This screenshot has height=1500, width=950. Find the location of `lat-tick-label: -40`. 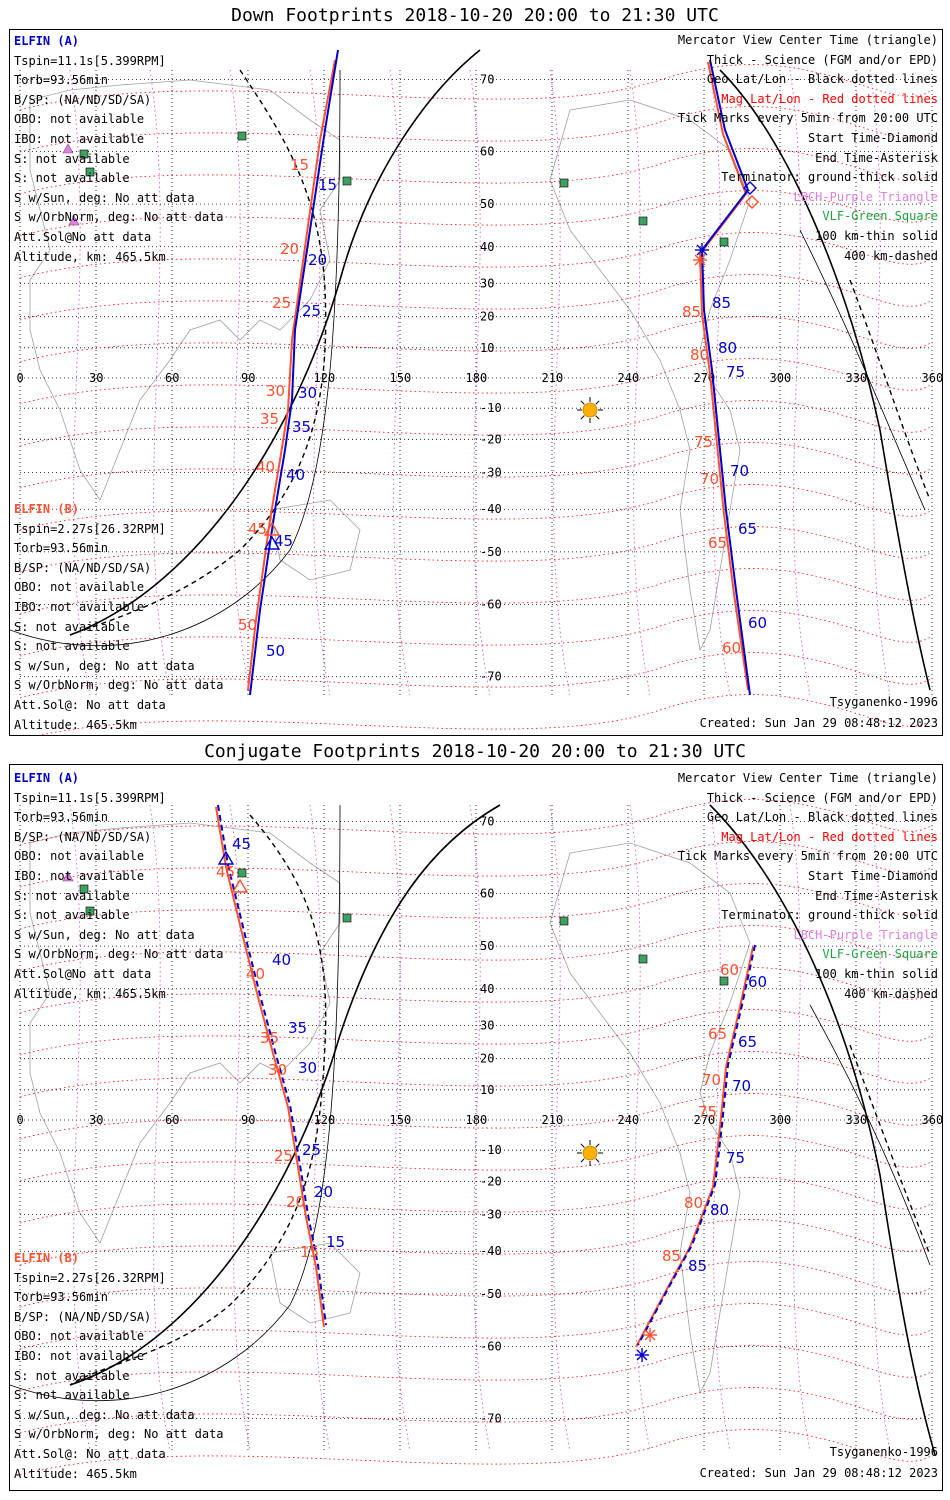

lat-tick-label: -40 is located at coordinates (491, 509).